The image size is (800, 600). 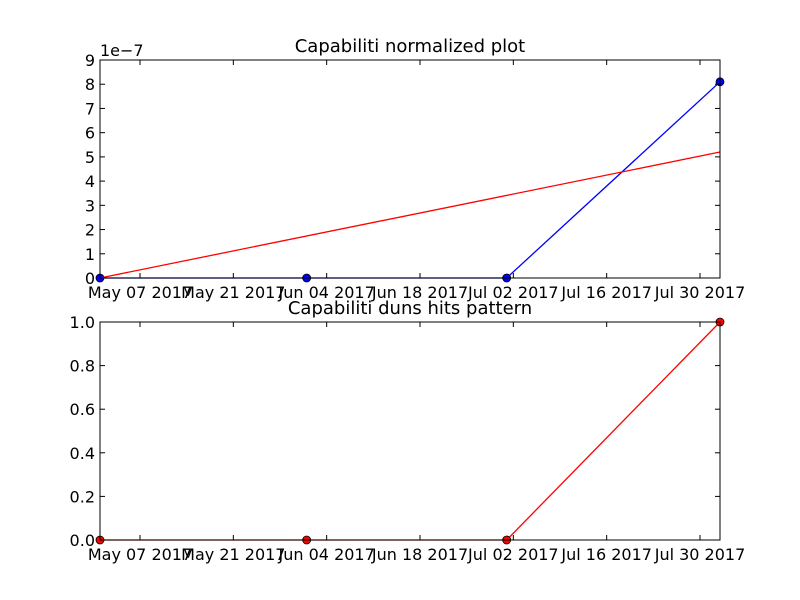 I want to click on y-tick-label: 5, so click(x=90, y=157).